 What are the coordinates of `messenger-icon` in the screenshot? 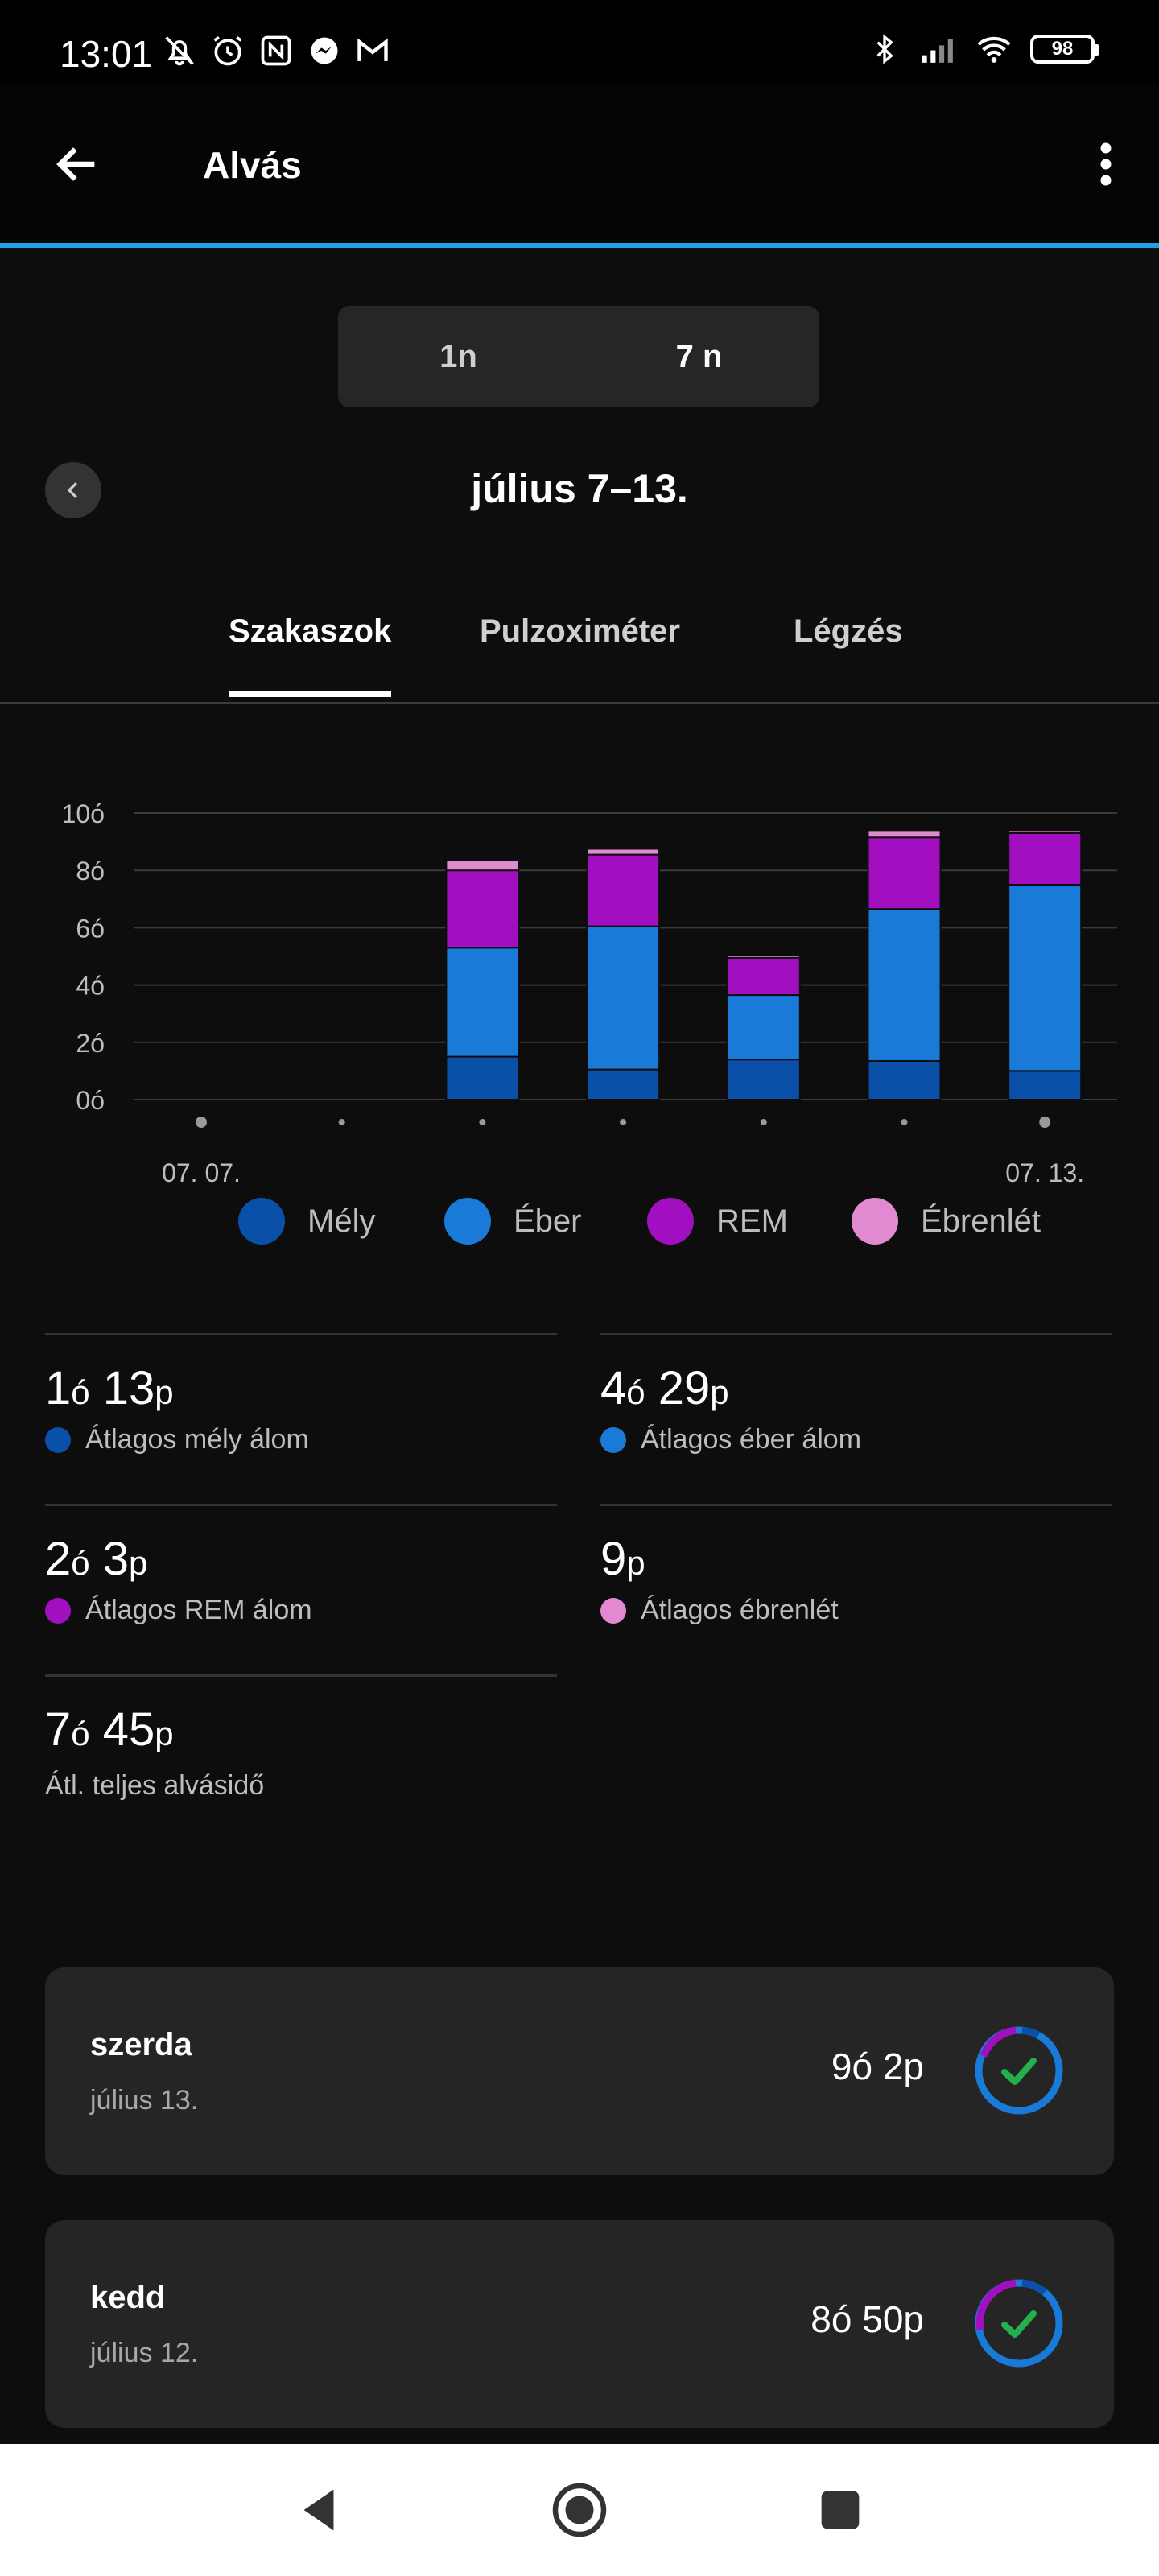 It's located at (324, 50).